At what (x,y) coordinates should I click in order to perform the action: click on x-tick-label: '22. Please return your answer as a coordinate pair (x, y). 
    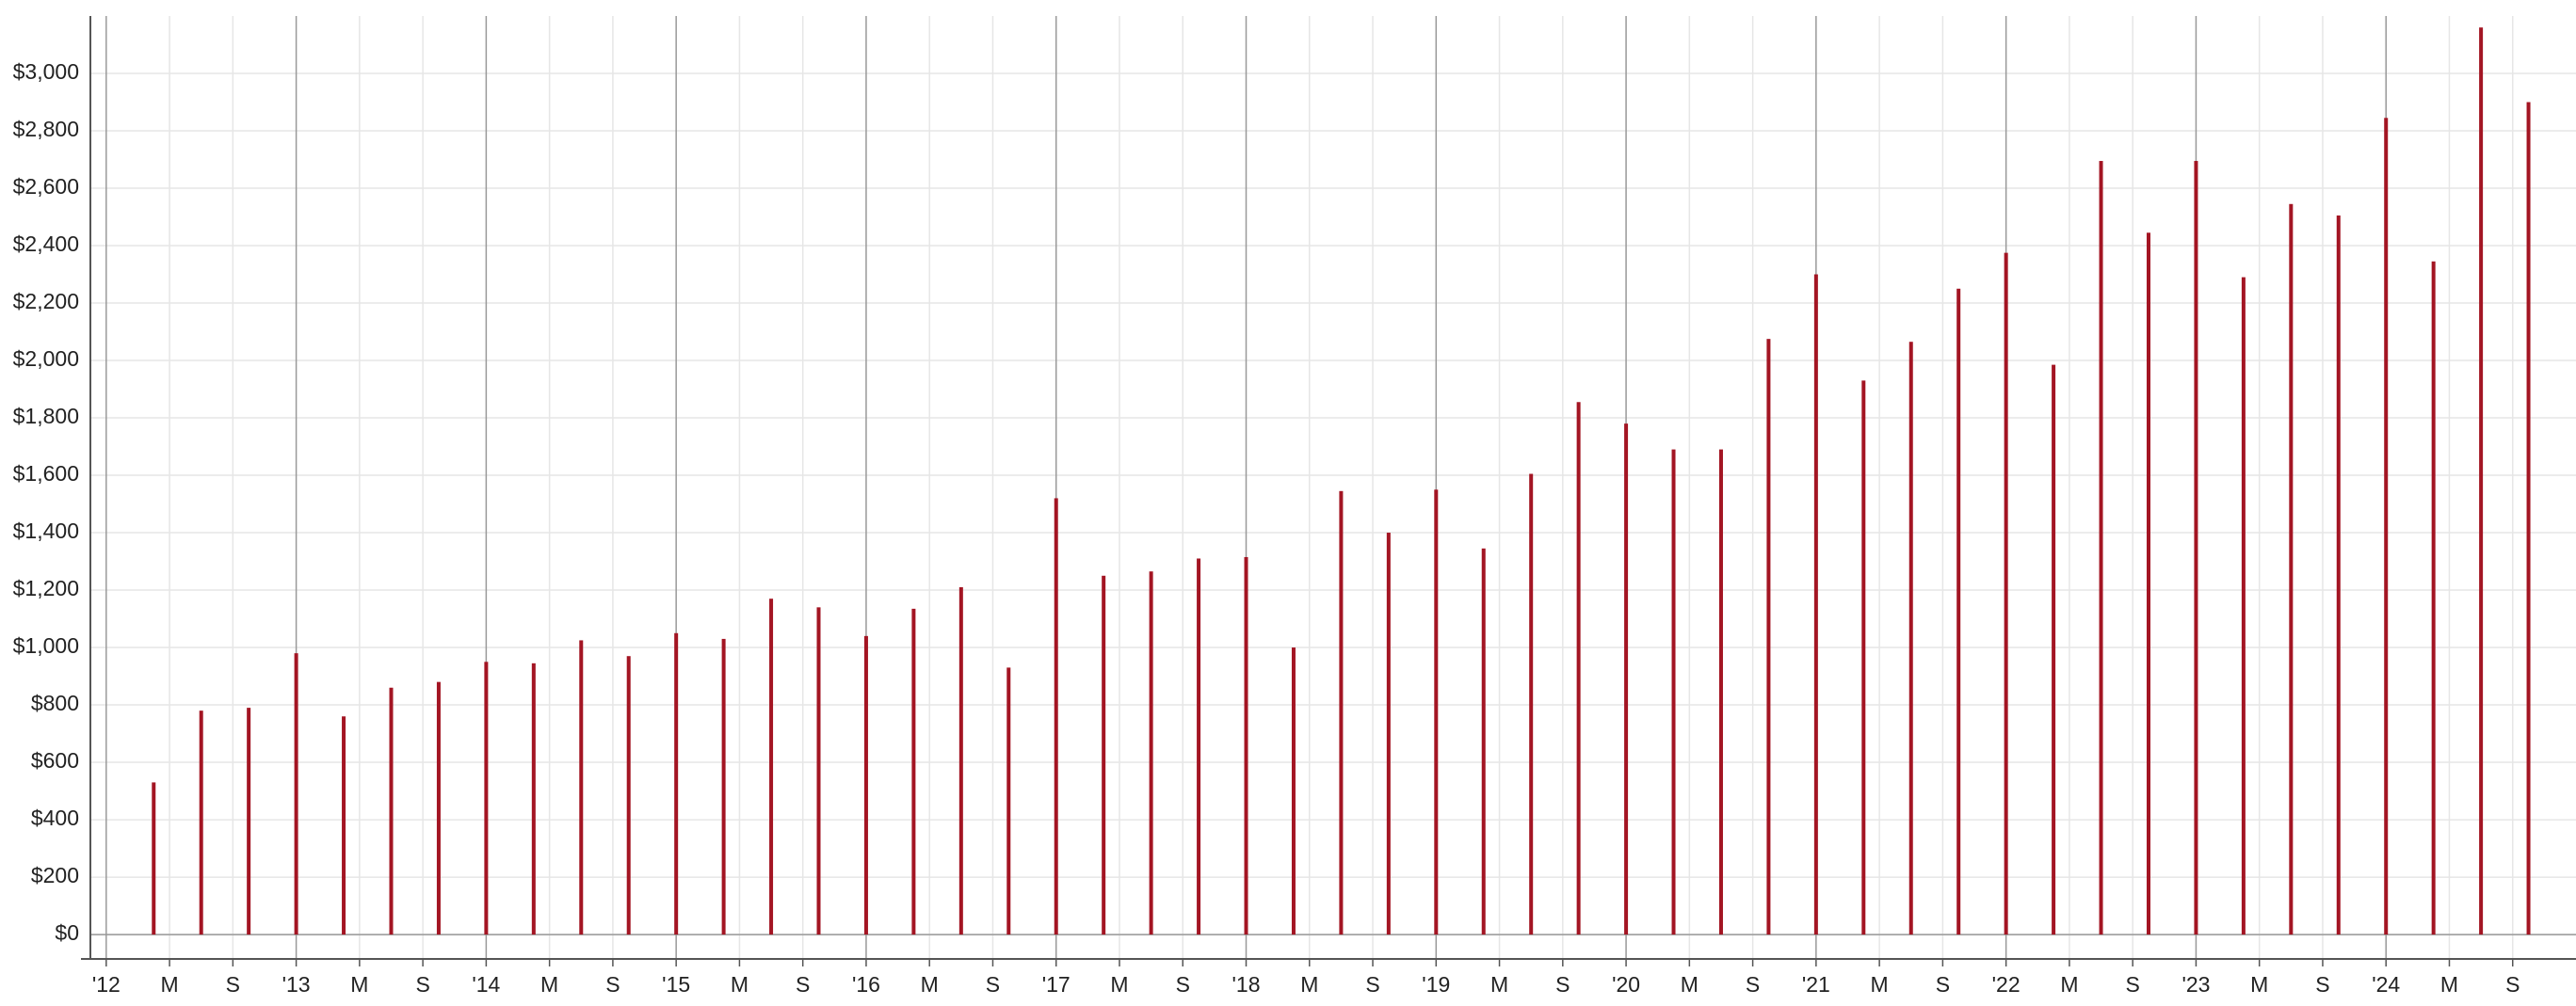
    Looking at the image, I should click on (2006, 984).